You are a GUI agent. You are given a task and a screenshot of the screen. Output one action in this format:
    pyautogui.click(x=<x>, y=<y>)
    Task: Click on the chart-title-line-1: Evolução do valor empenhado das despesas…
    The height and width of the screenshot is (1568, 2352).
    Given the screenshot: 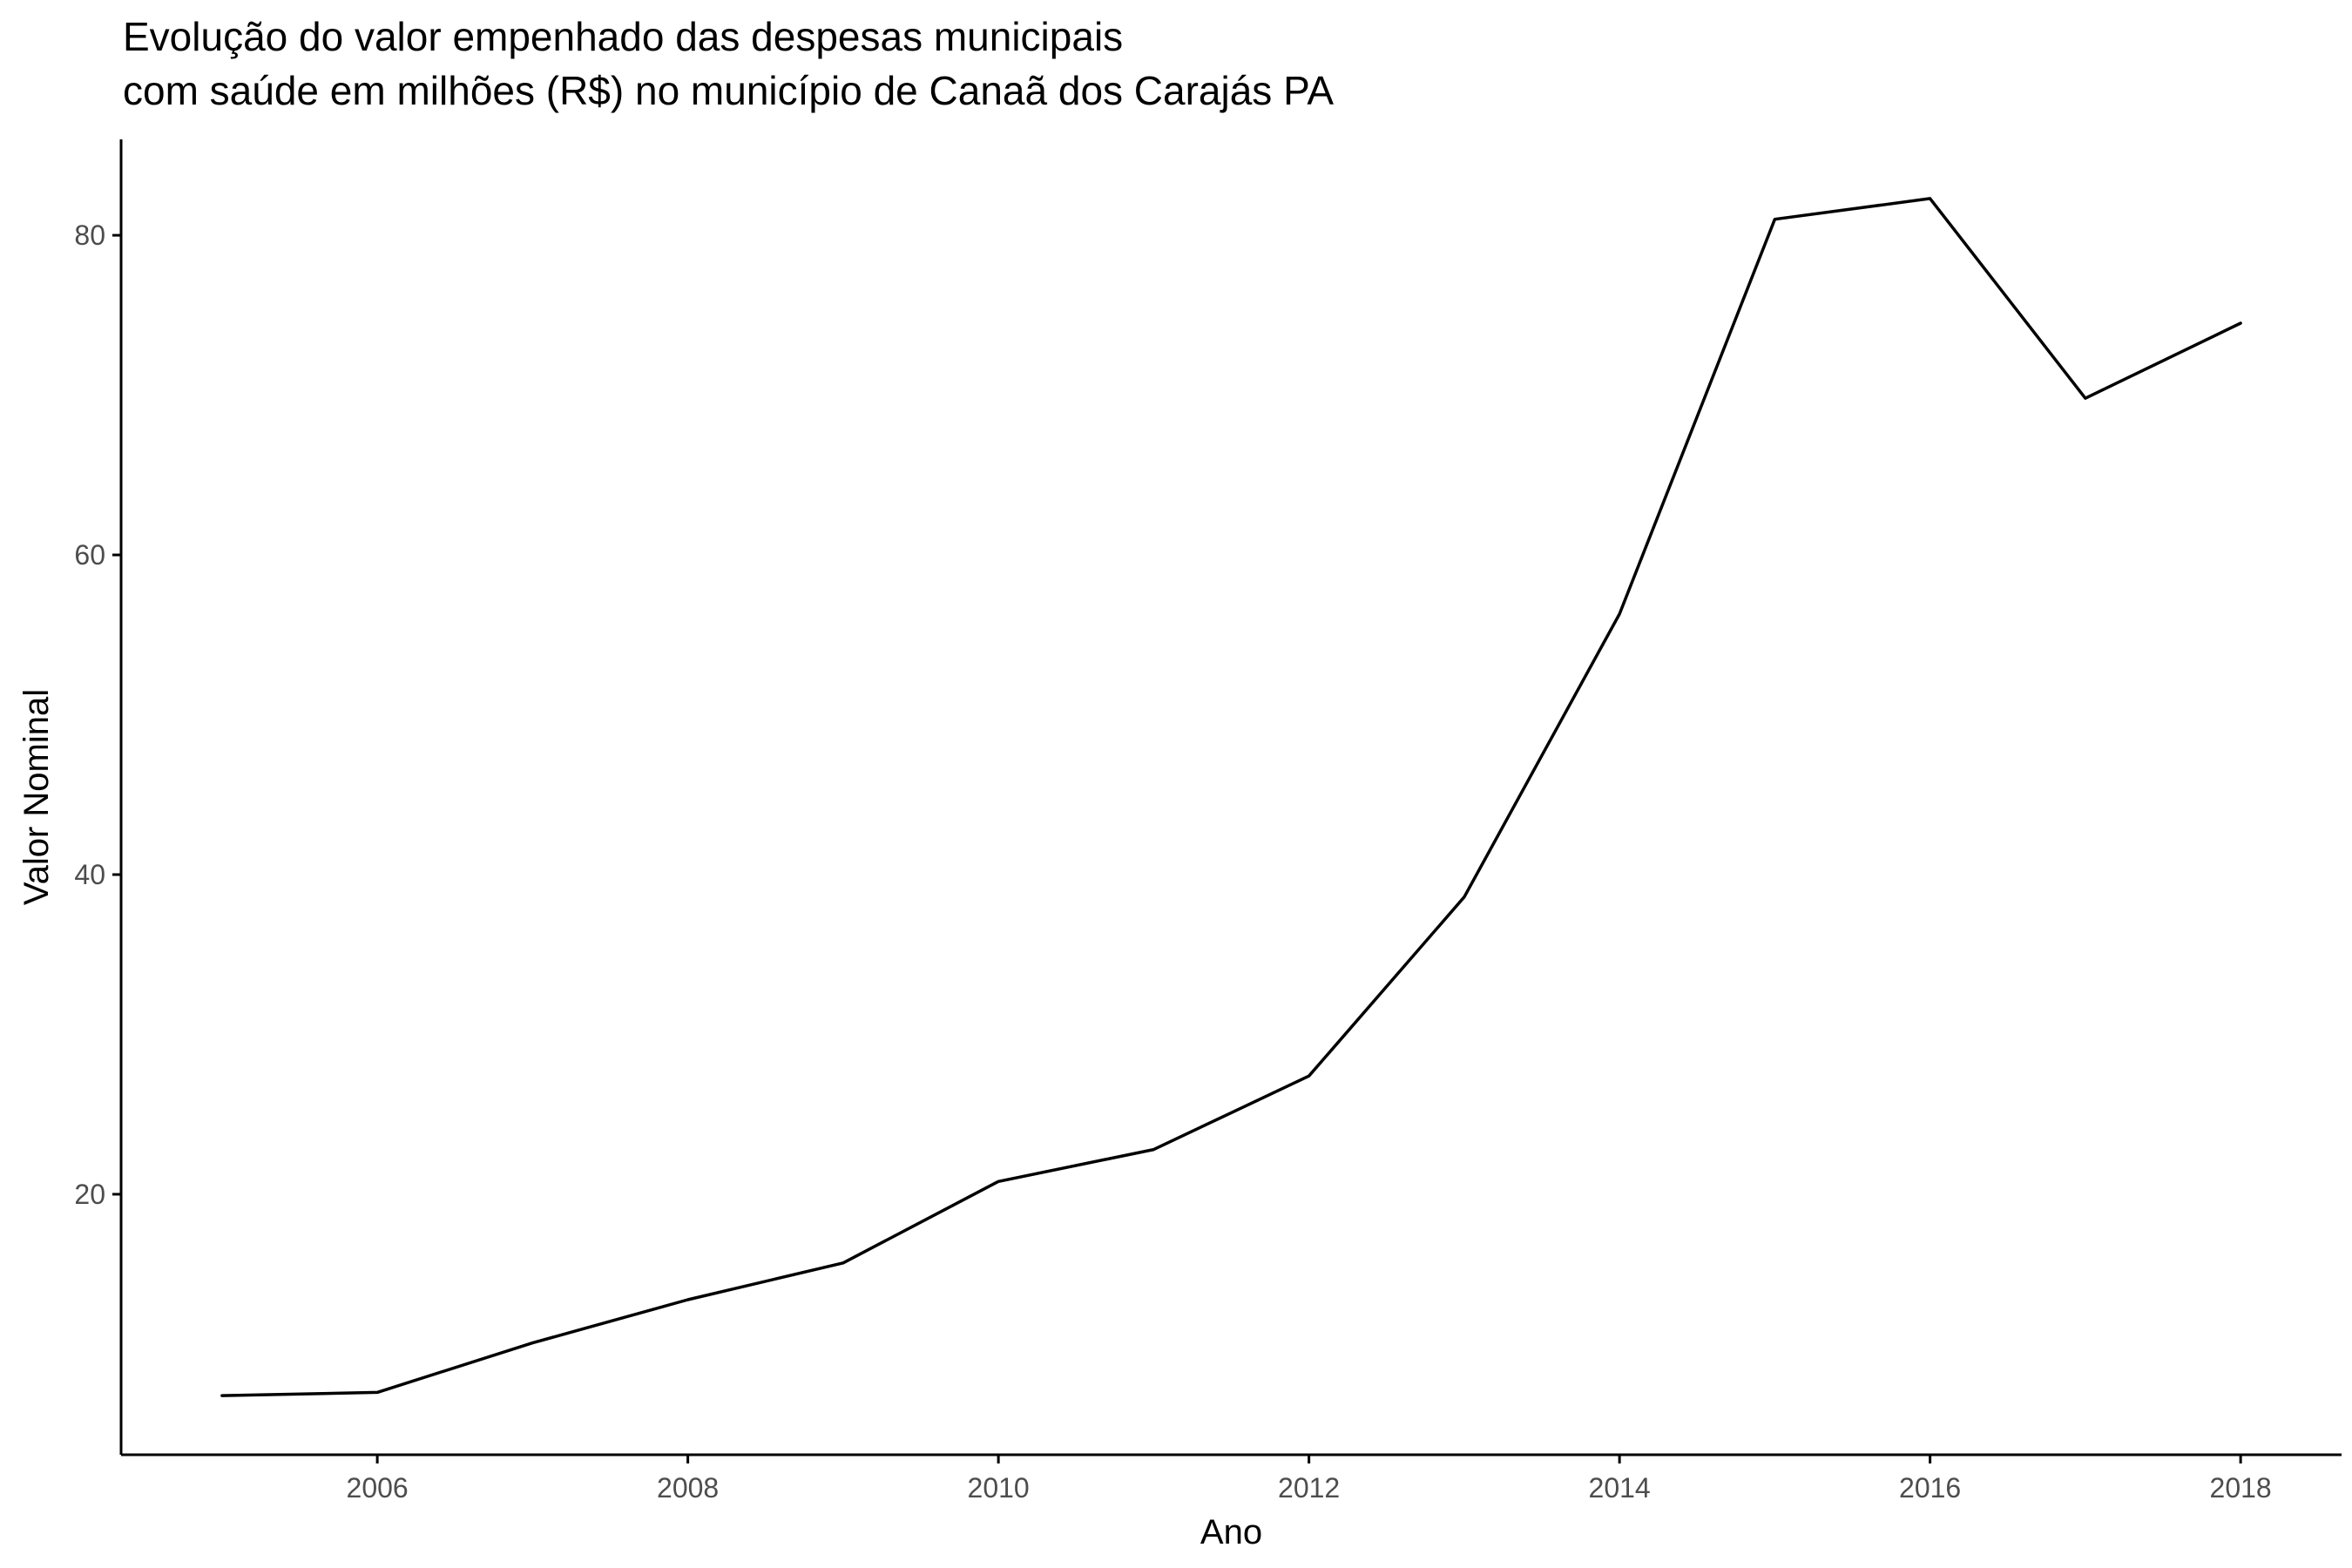 What is the action you would take?
    pyautogui.click(x=623, y=36)
    